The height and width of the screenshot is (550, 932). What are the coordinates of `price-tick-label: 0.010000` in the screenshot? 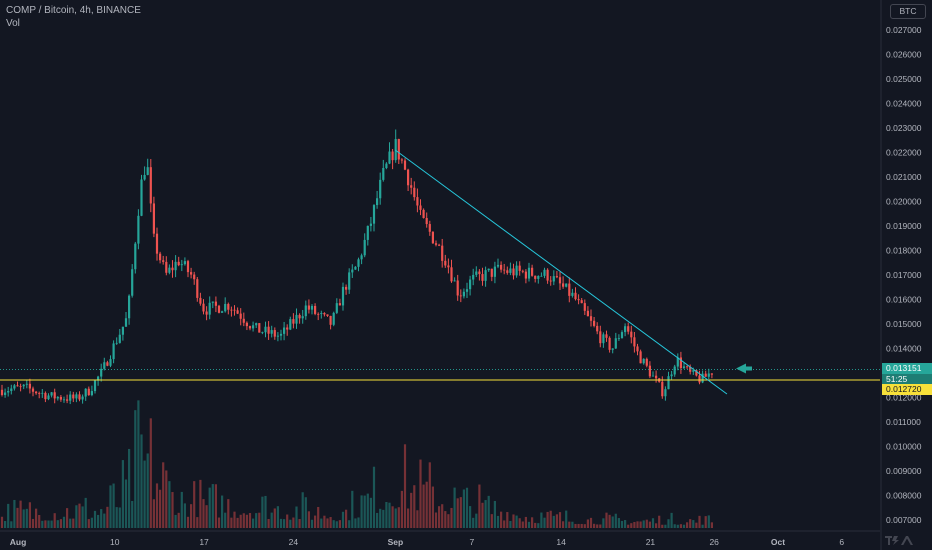 It's located at (904, 447).